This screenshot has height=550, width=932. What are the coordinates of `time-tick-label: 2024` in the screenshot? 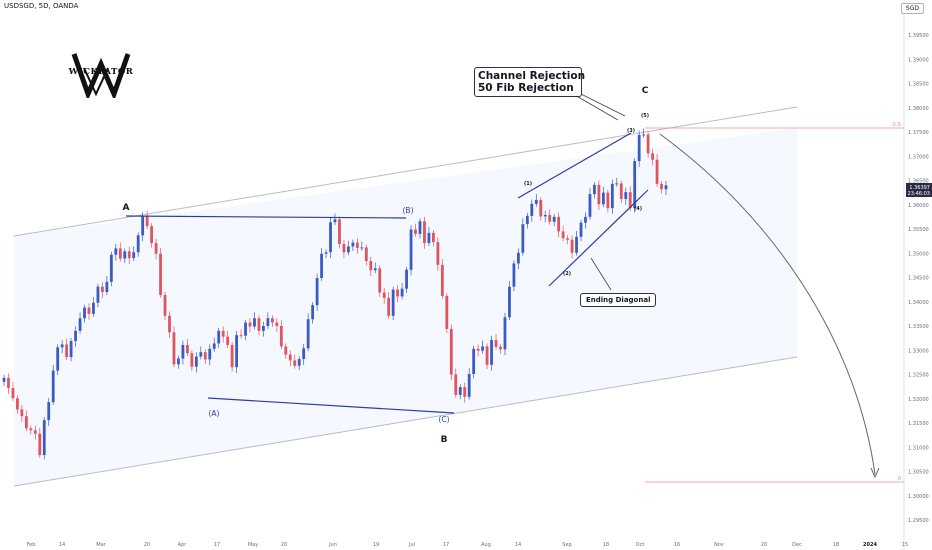 It's located at (870, 545).